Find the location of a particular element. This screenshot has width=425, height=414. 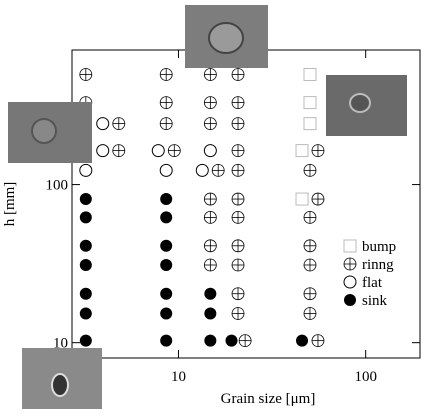

x-tick-label: 10 is located at coordinates (178, 377).